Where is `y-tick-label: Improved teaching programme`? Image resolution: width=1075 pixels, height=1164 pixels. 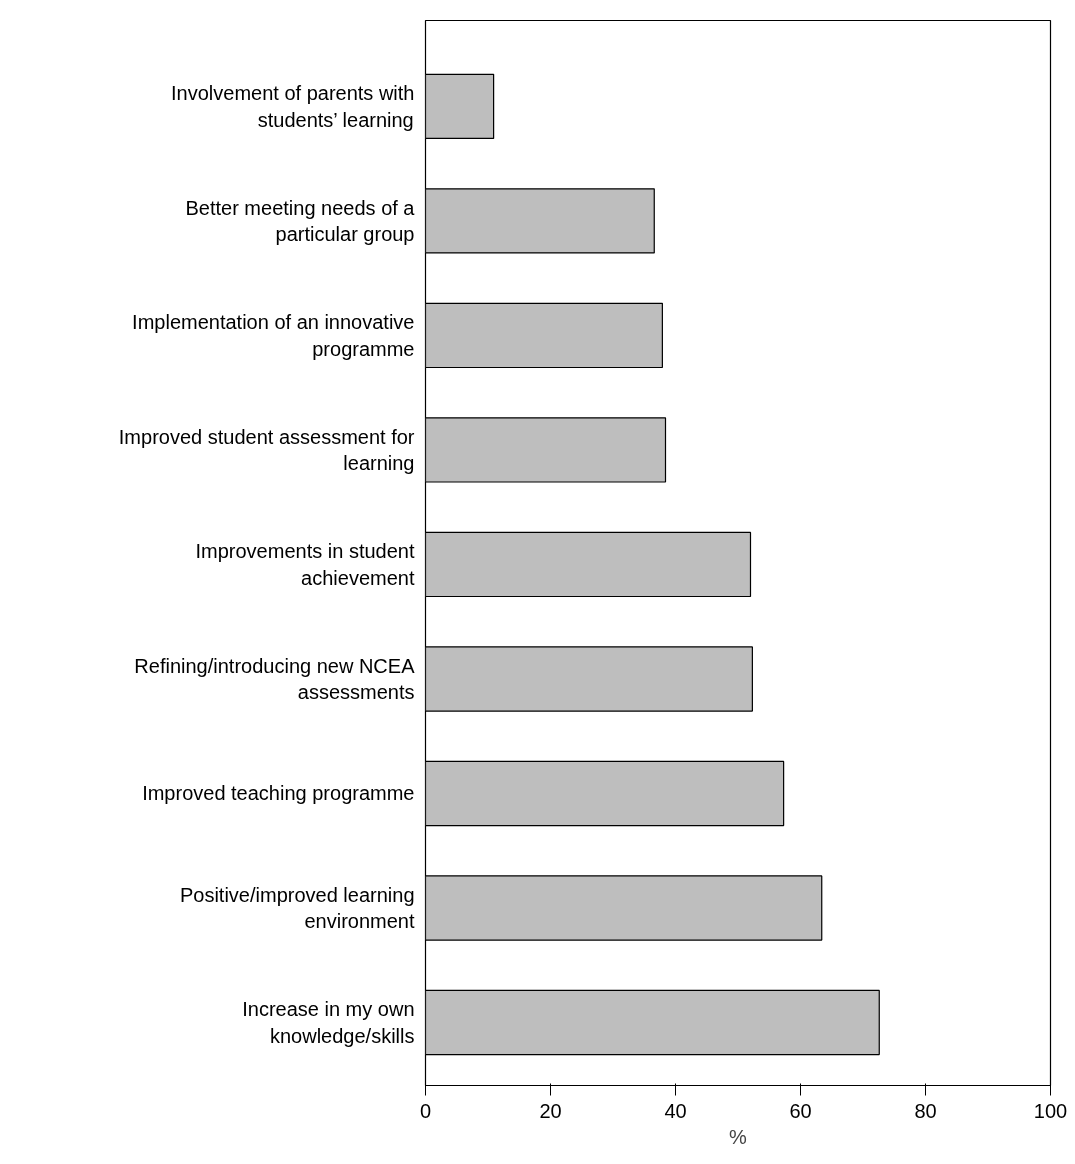 y-tick-label: Improved teaching programme is located at coordinates (278, 793).